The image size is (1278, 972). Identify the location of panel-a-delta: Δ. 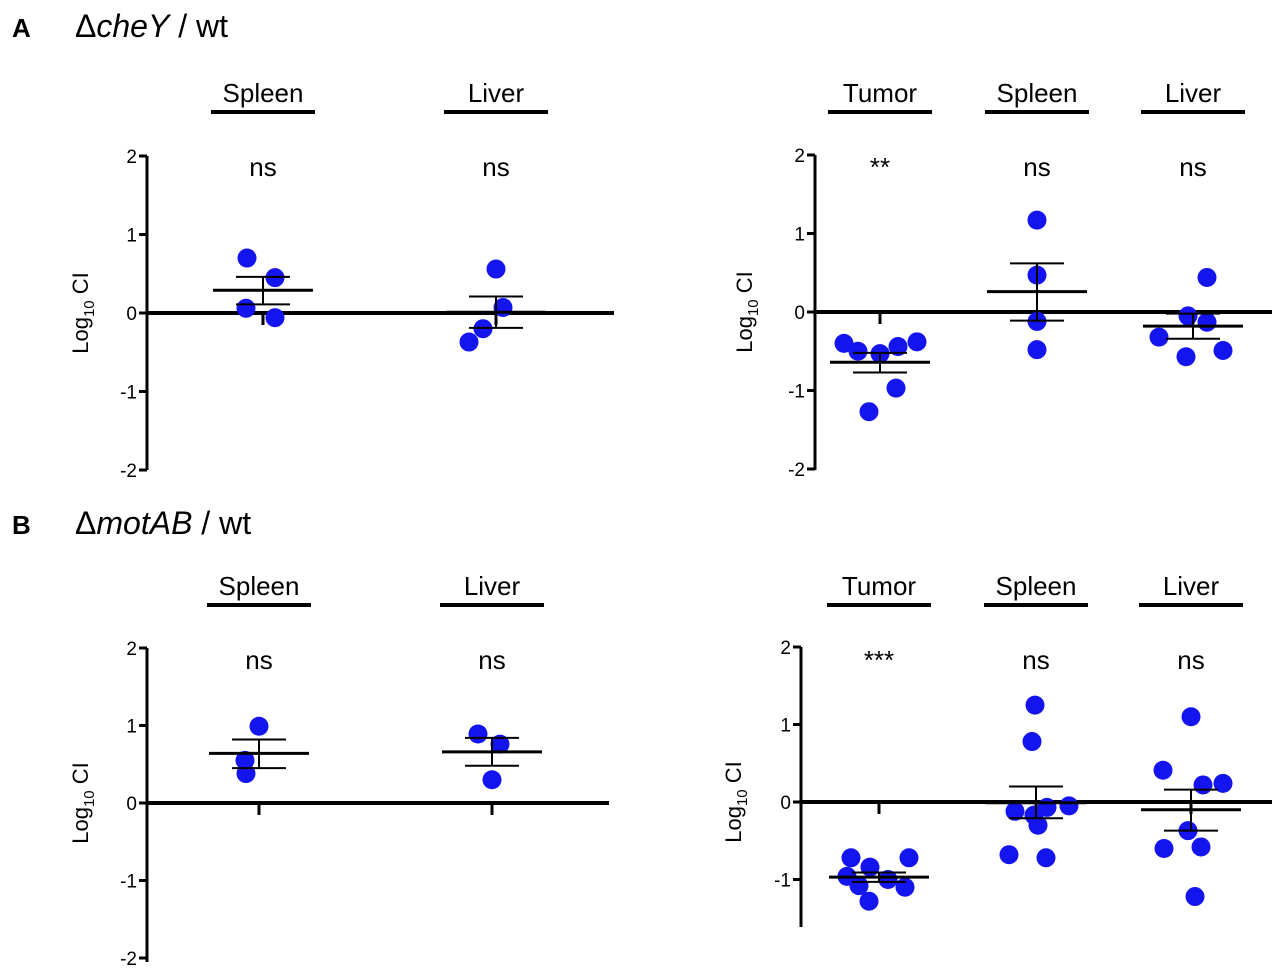
(86, 26).